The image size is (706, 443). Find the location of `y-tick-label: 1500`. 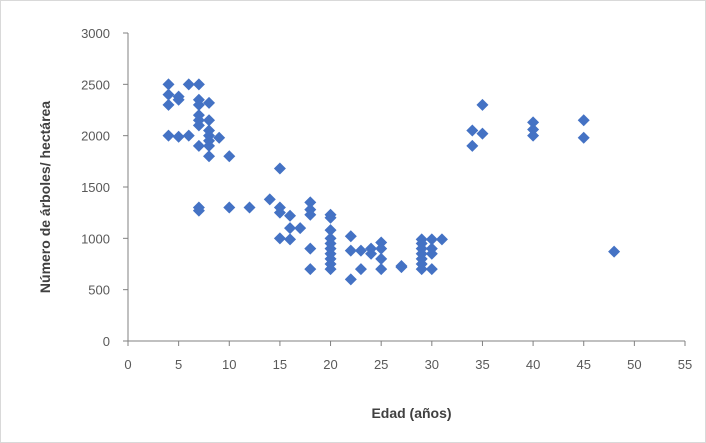

y-tick-label: 1500 is located at coordinates (95, 187).